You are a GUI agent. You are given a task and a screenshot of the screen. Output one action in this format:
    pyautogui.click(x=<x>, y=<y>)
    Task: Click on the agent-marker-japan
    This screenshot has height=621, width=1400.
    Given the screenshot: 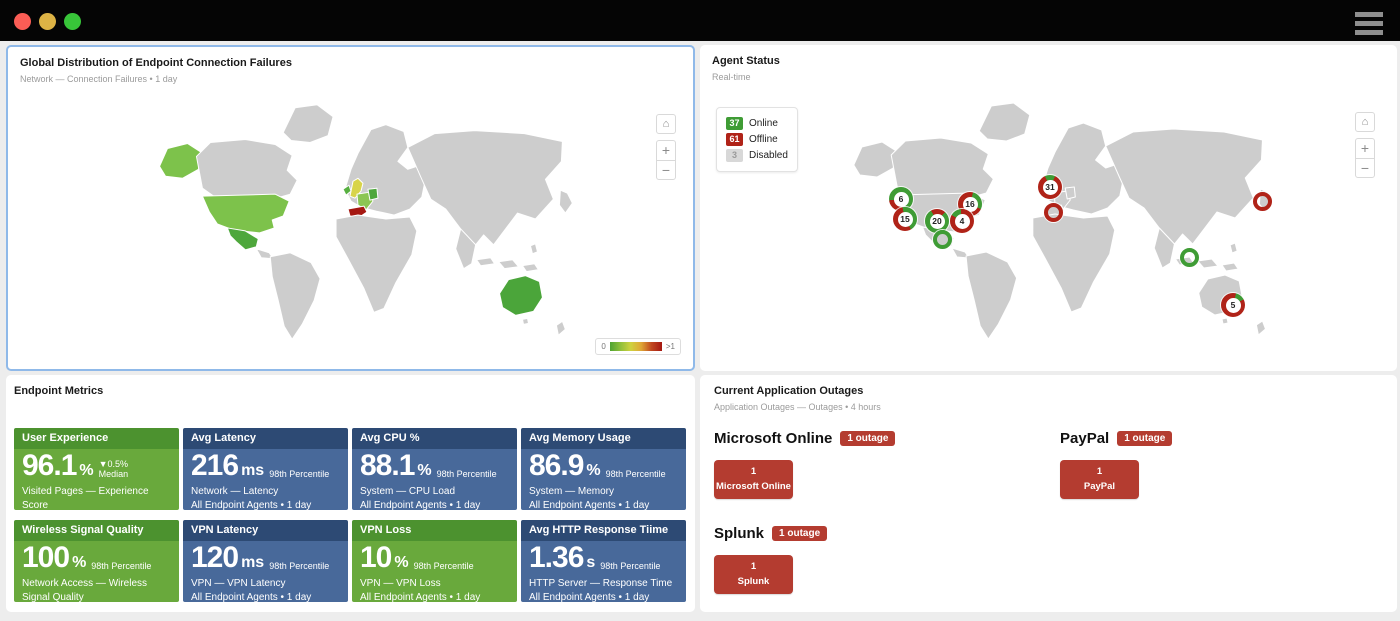 What is the action you would take?
    pyautogui.click(x=1262, y=201)
    